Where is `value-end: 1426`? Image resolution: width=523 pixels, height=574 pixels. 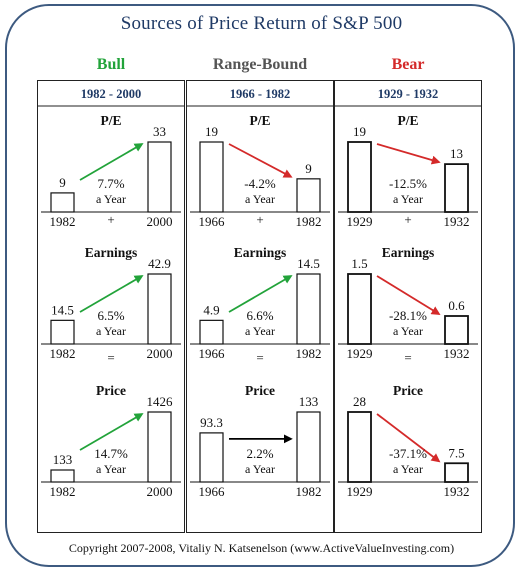
value-end: 1426 is located at coordinates (160, 401).